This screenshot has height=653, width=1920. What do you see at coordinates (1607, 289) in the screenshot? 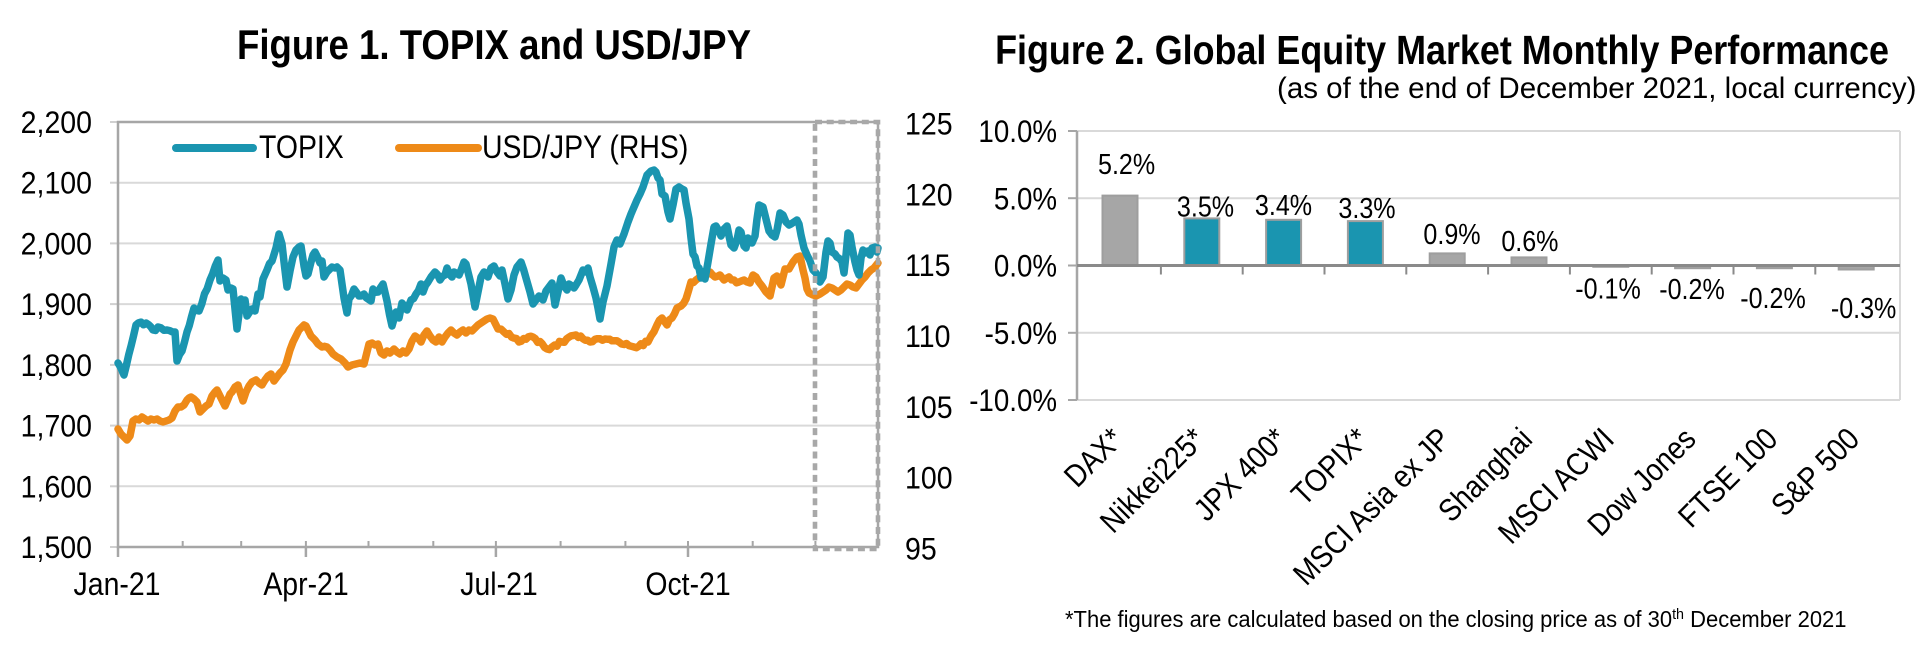
I see `svg-text: -0.1%` at bounding box center [1607, 289].